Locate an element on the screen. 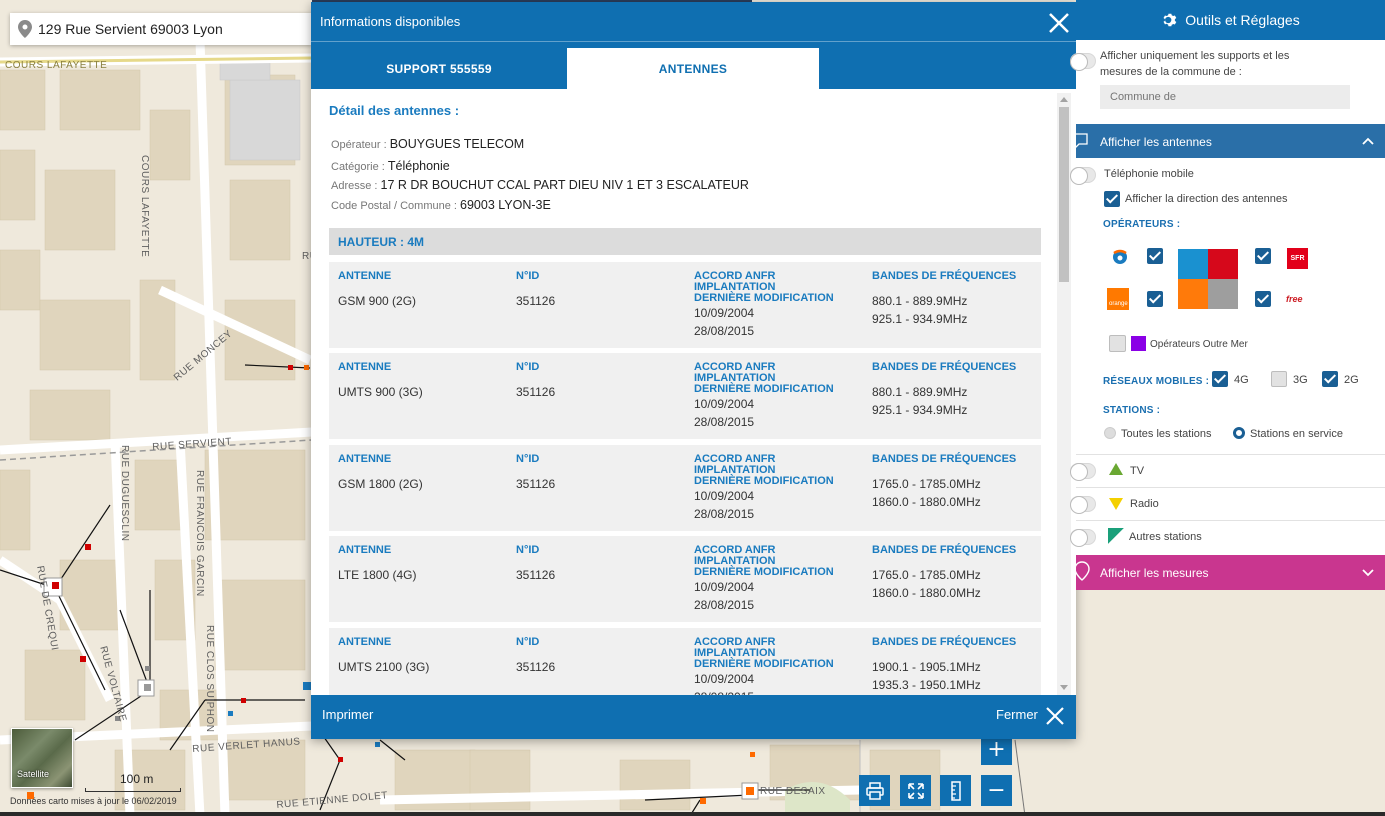  measure-button is located at coordinates (955, 790).